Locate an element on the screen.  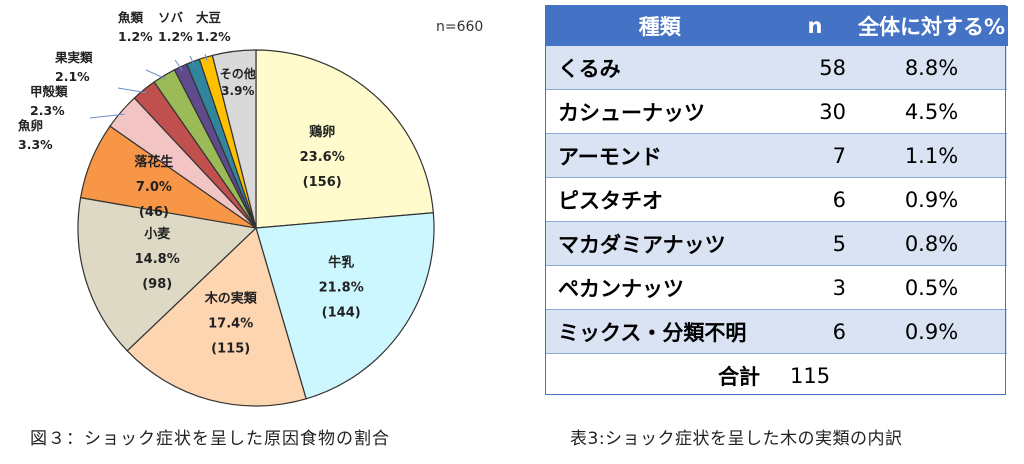
slice-label-11-1: 3.9% is located at coordinates (237, 91).